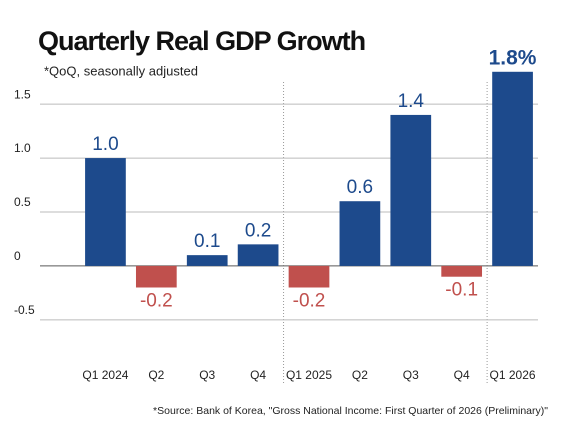  Describe the element at coordinates (22, 202) in the screenshot. I see `y-tick-label: 0.5` at that location.